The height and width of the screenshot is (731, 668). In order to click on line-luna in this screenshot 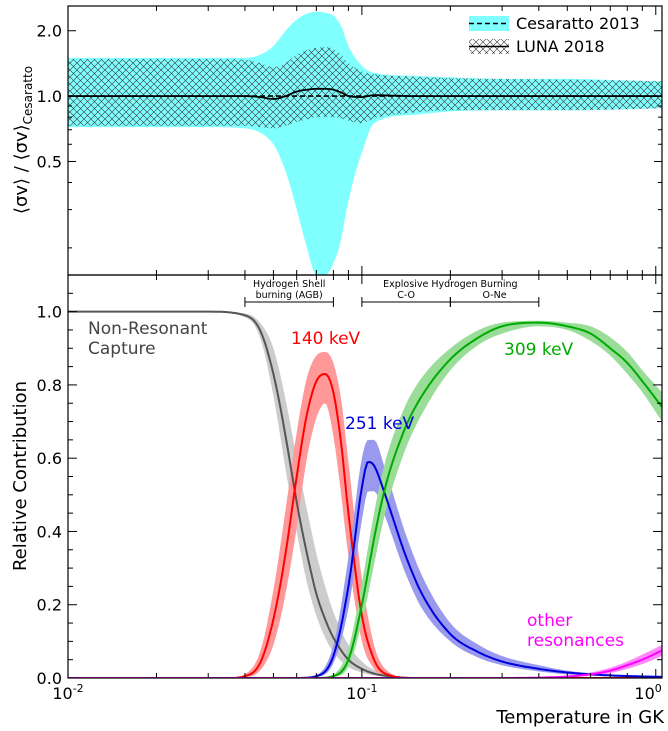, I will do `click(365, 93)`.